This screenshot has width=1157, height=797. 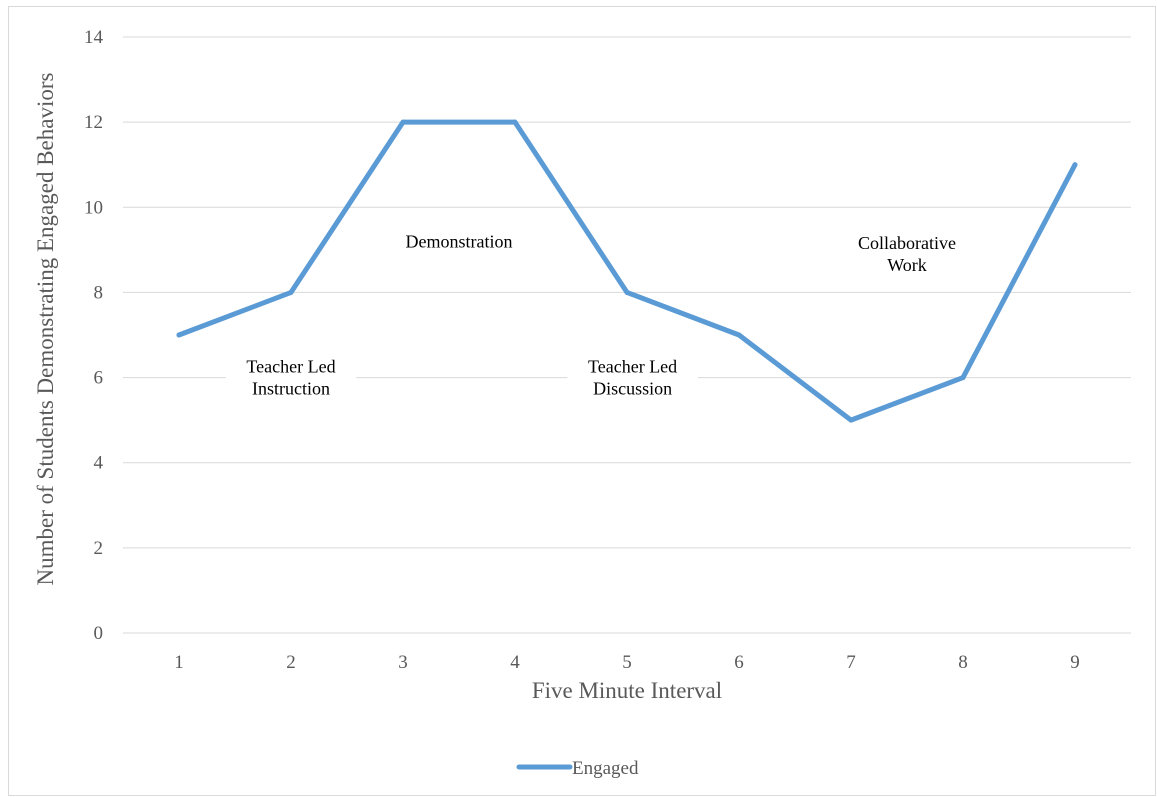 I want to click on x-tick-label-3: 3, so click(x=403, y=662).